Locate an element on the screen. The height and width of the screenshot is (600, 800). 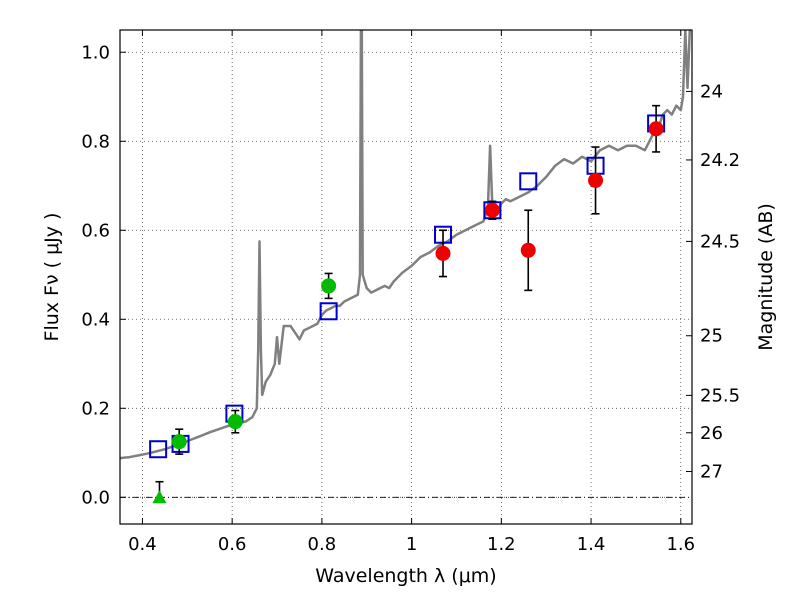
upper-limit-marker is located at coordinates (159, 497).